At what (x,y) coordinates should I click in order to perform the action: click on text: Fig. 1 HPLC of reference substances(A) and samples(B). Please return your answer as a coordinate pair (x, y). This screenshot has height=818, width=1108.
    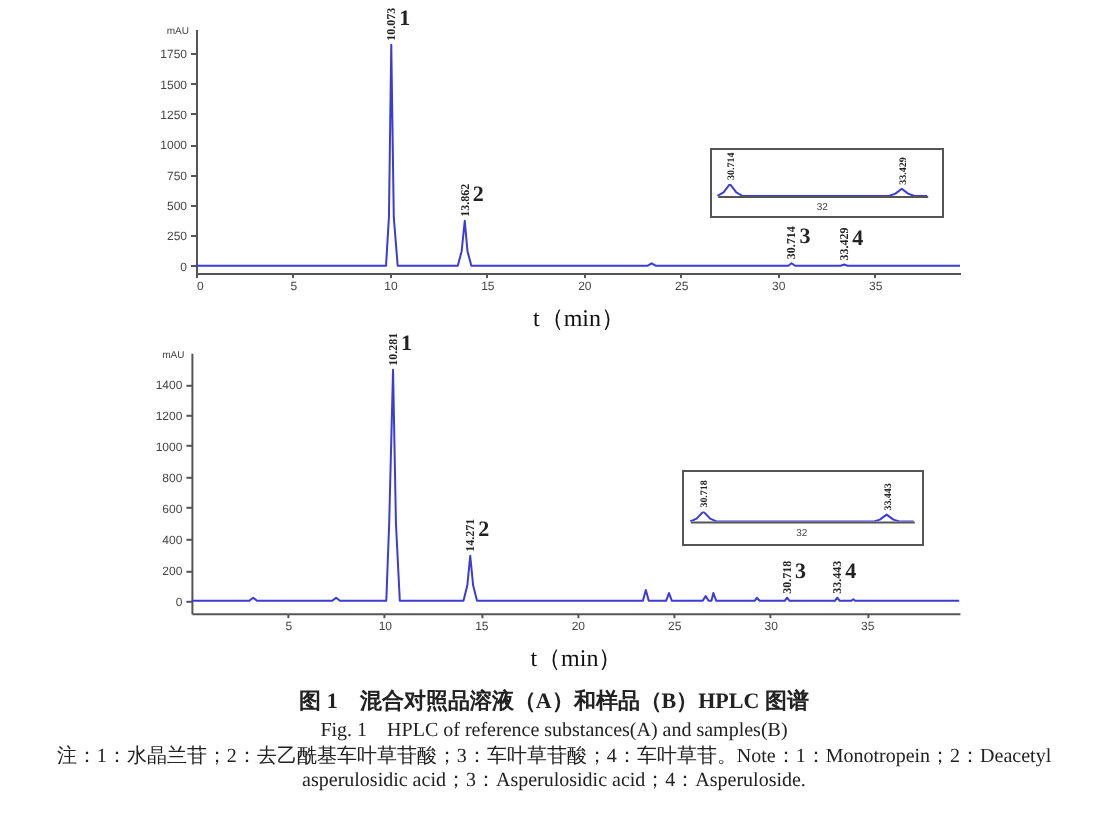
    Looking at the image, I should click on (554, 731).